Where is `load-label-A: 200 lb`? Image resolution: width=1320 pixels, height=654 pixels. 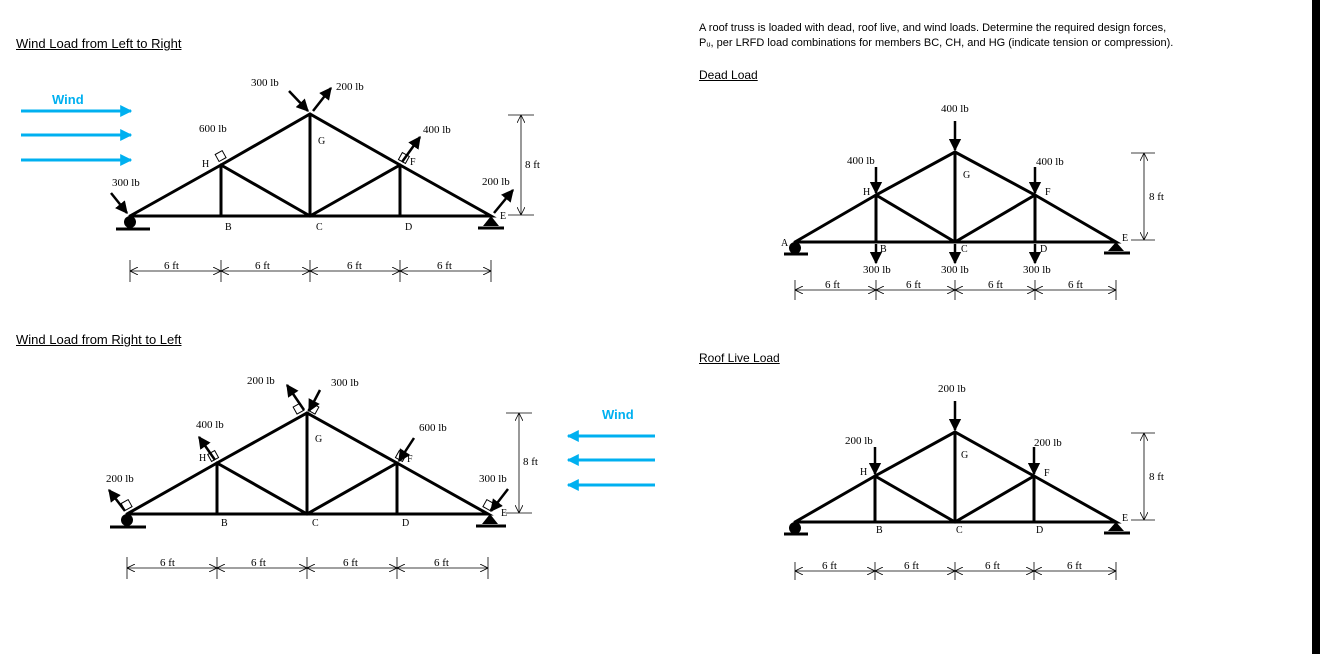 load-label-A: 200 lb is located at coordinates (120, 479).